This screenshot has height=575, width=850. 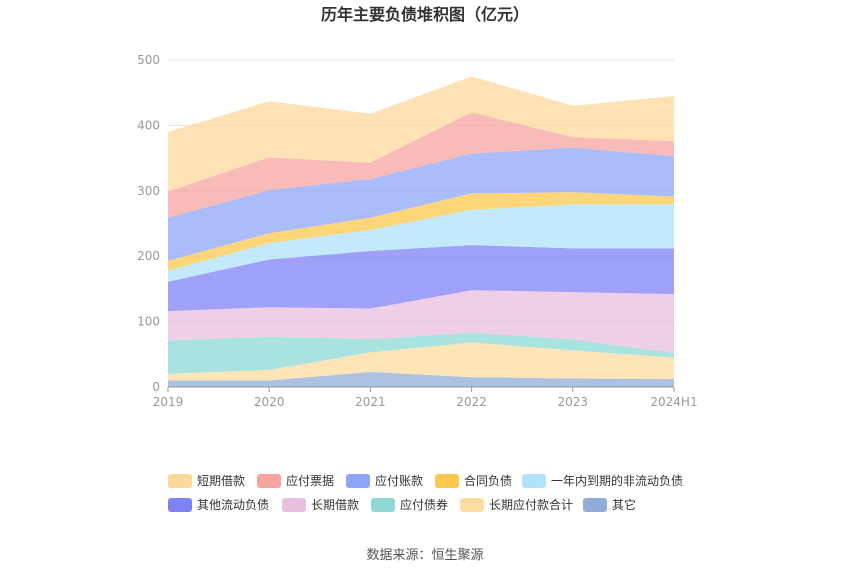 What do you see at coordinates (425, 14) in the screenshot?
I see `chart-title: 历年主要负债堆积图（亿元）` at bounding box center [425, 14].